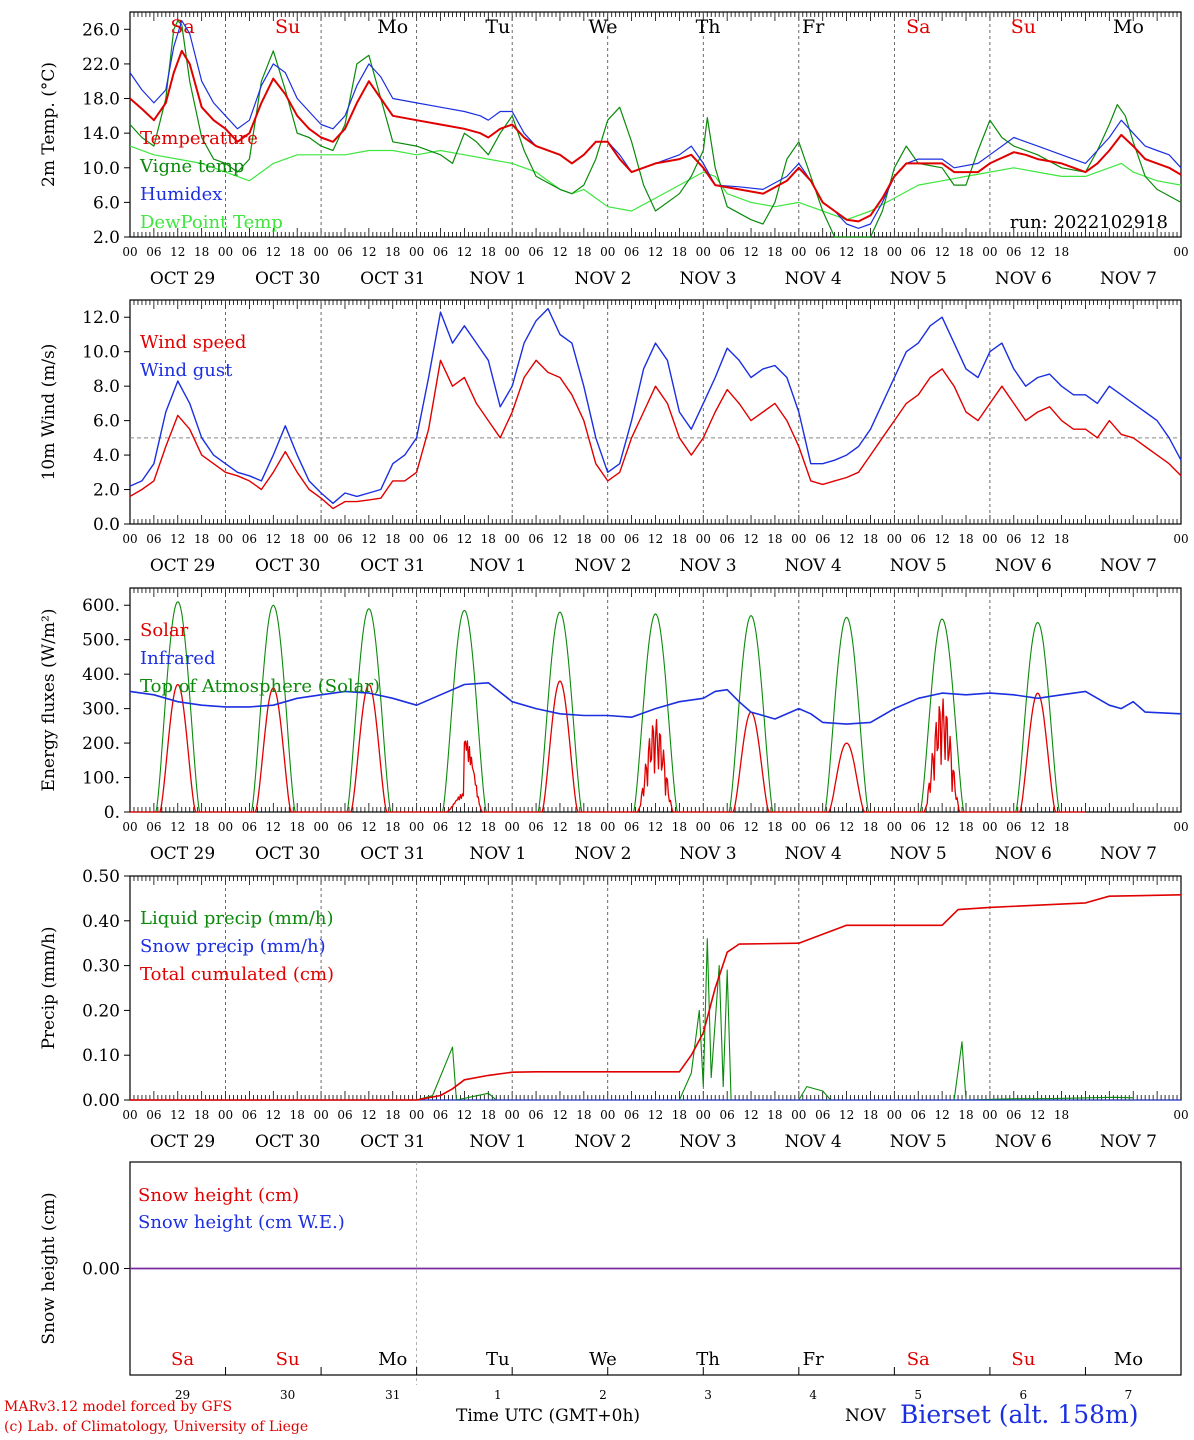 This screenshot has height=1440, width=1194. I want to click on weekday-label: Sa, so click(918, 1359).